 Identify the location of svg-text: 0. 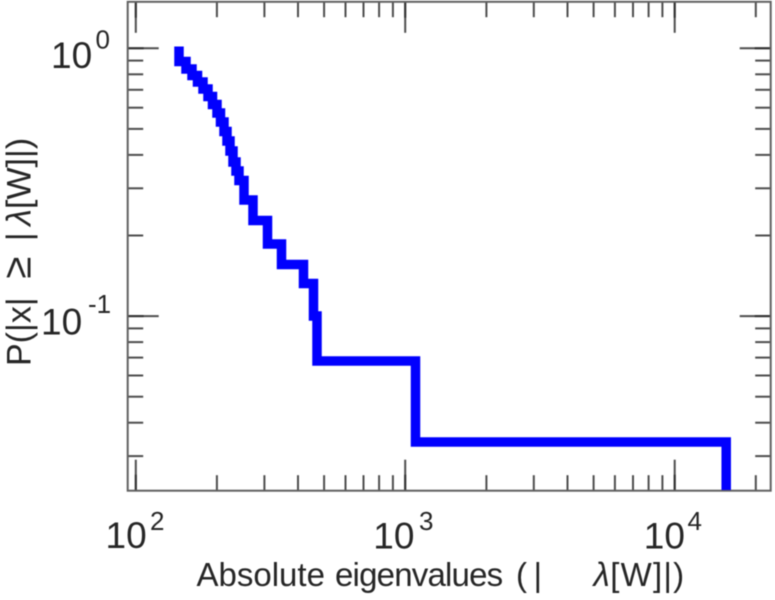
(103, 40).